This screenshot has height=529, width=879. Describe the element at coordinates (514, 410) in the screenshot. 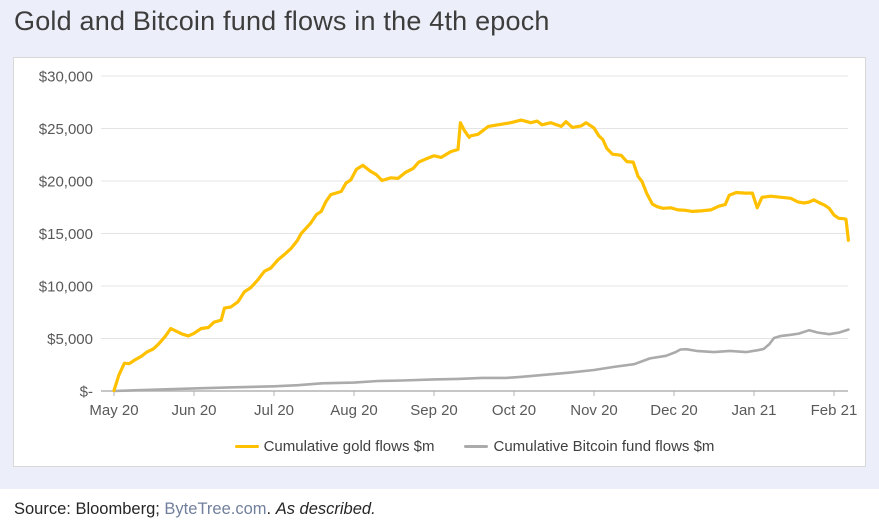

I see `x-tick-label: Oct 20` at that location.